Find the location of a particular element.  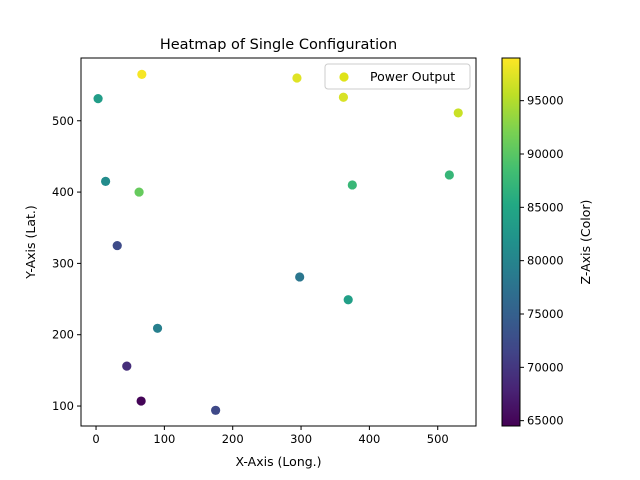

legend-box is located at coordinates (397, 76).